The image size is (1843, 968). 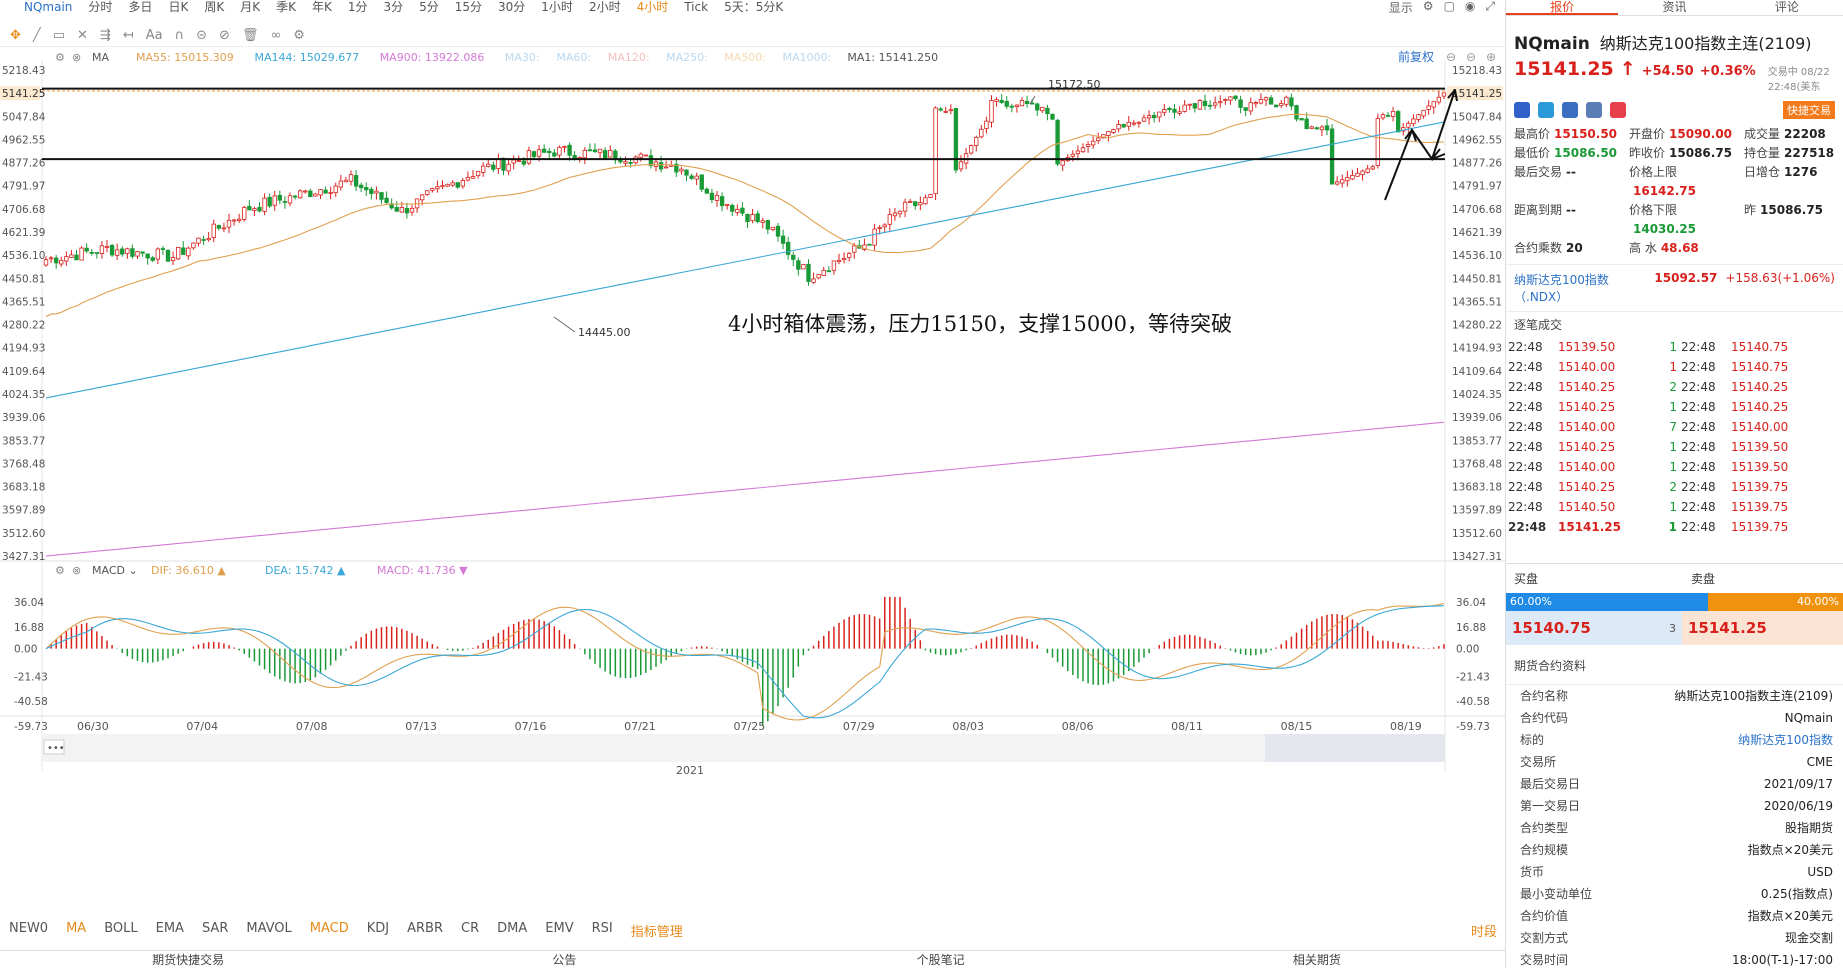 I want to click on x-axis-date: 07/29, so click(x=859, y=726).